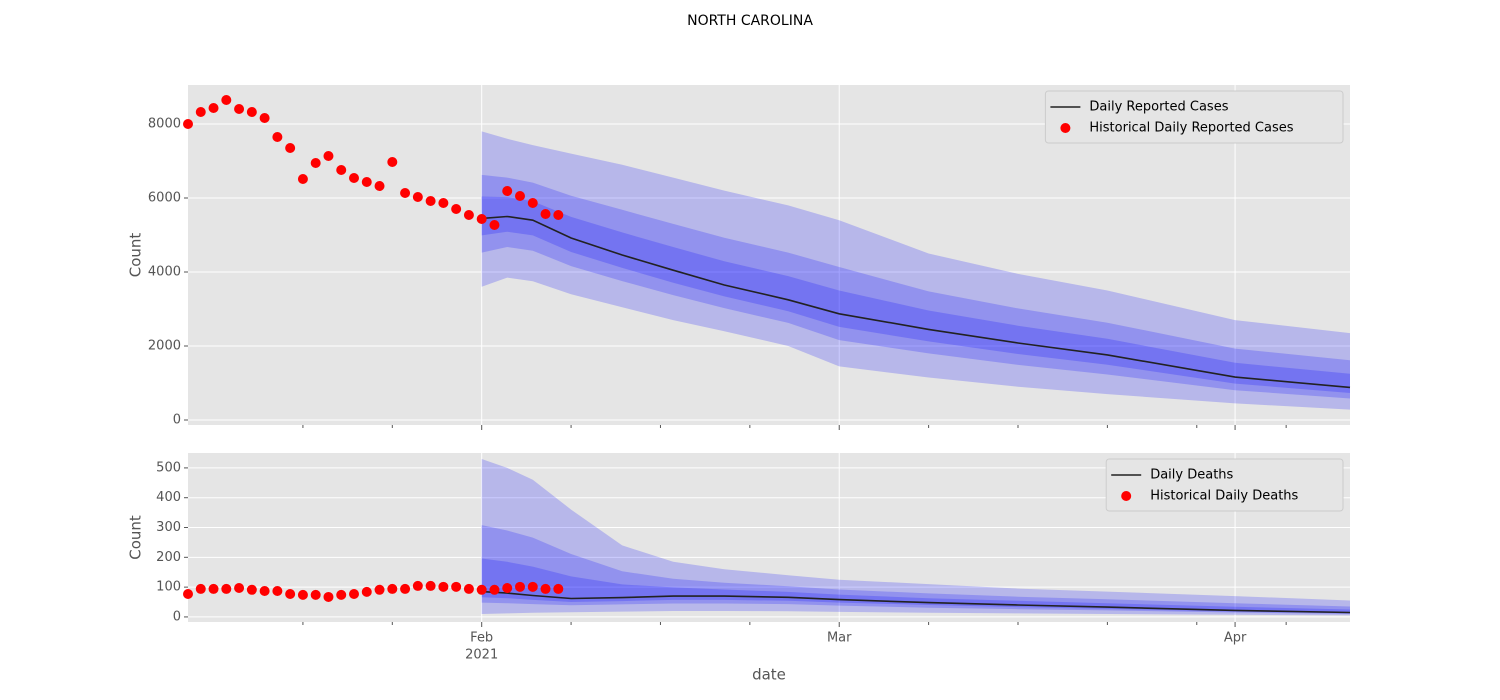  Describe the element at coordinates (1235, 638) in the screenshot. I see `x-tick-label: Apr` at that location.